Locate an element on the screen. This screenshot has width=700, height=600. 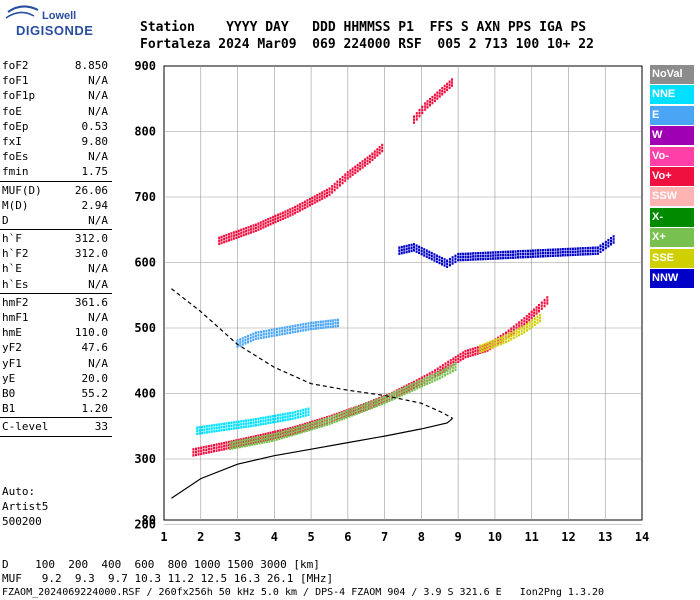
x-tick-label: 3 is located at coordinates (237, 537).